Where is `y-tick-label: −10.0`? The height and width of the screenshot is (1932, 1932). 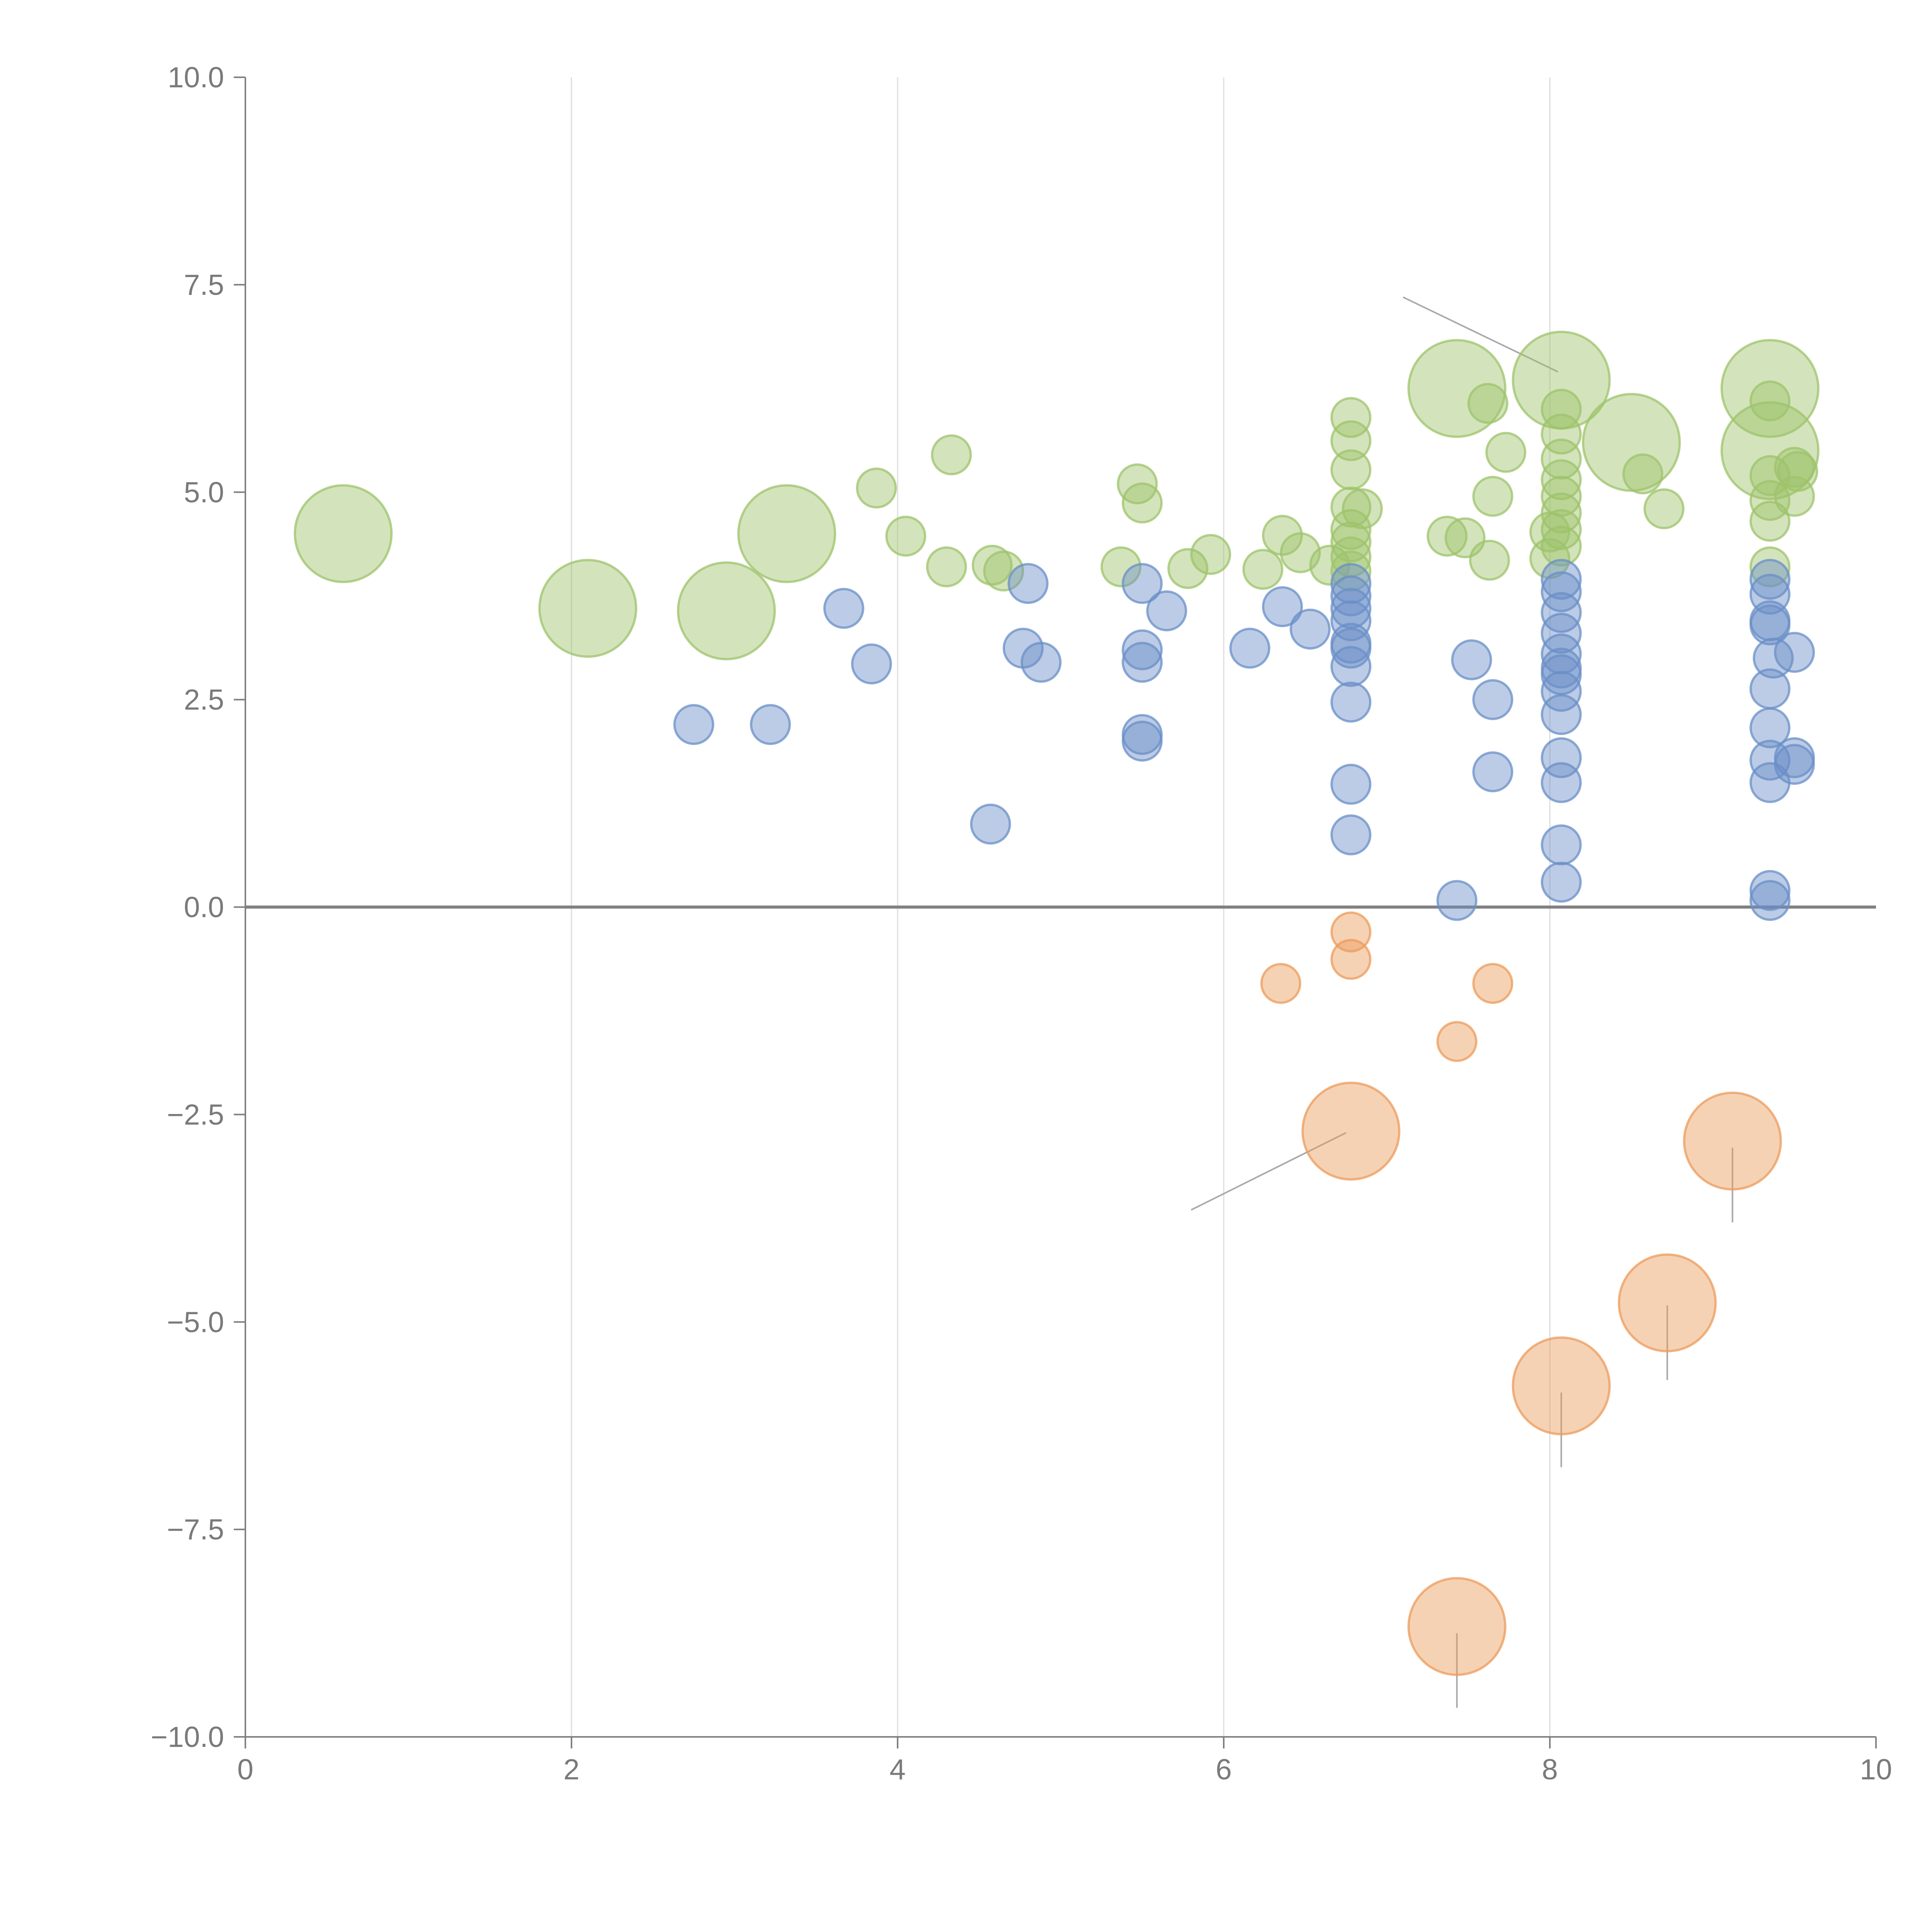 y-tick-label: −10.0 is located at coordinates (188, 1737).